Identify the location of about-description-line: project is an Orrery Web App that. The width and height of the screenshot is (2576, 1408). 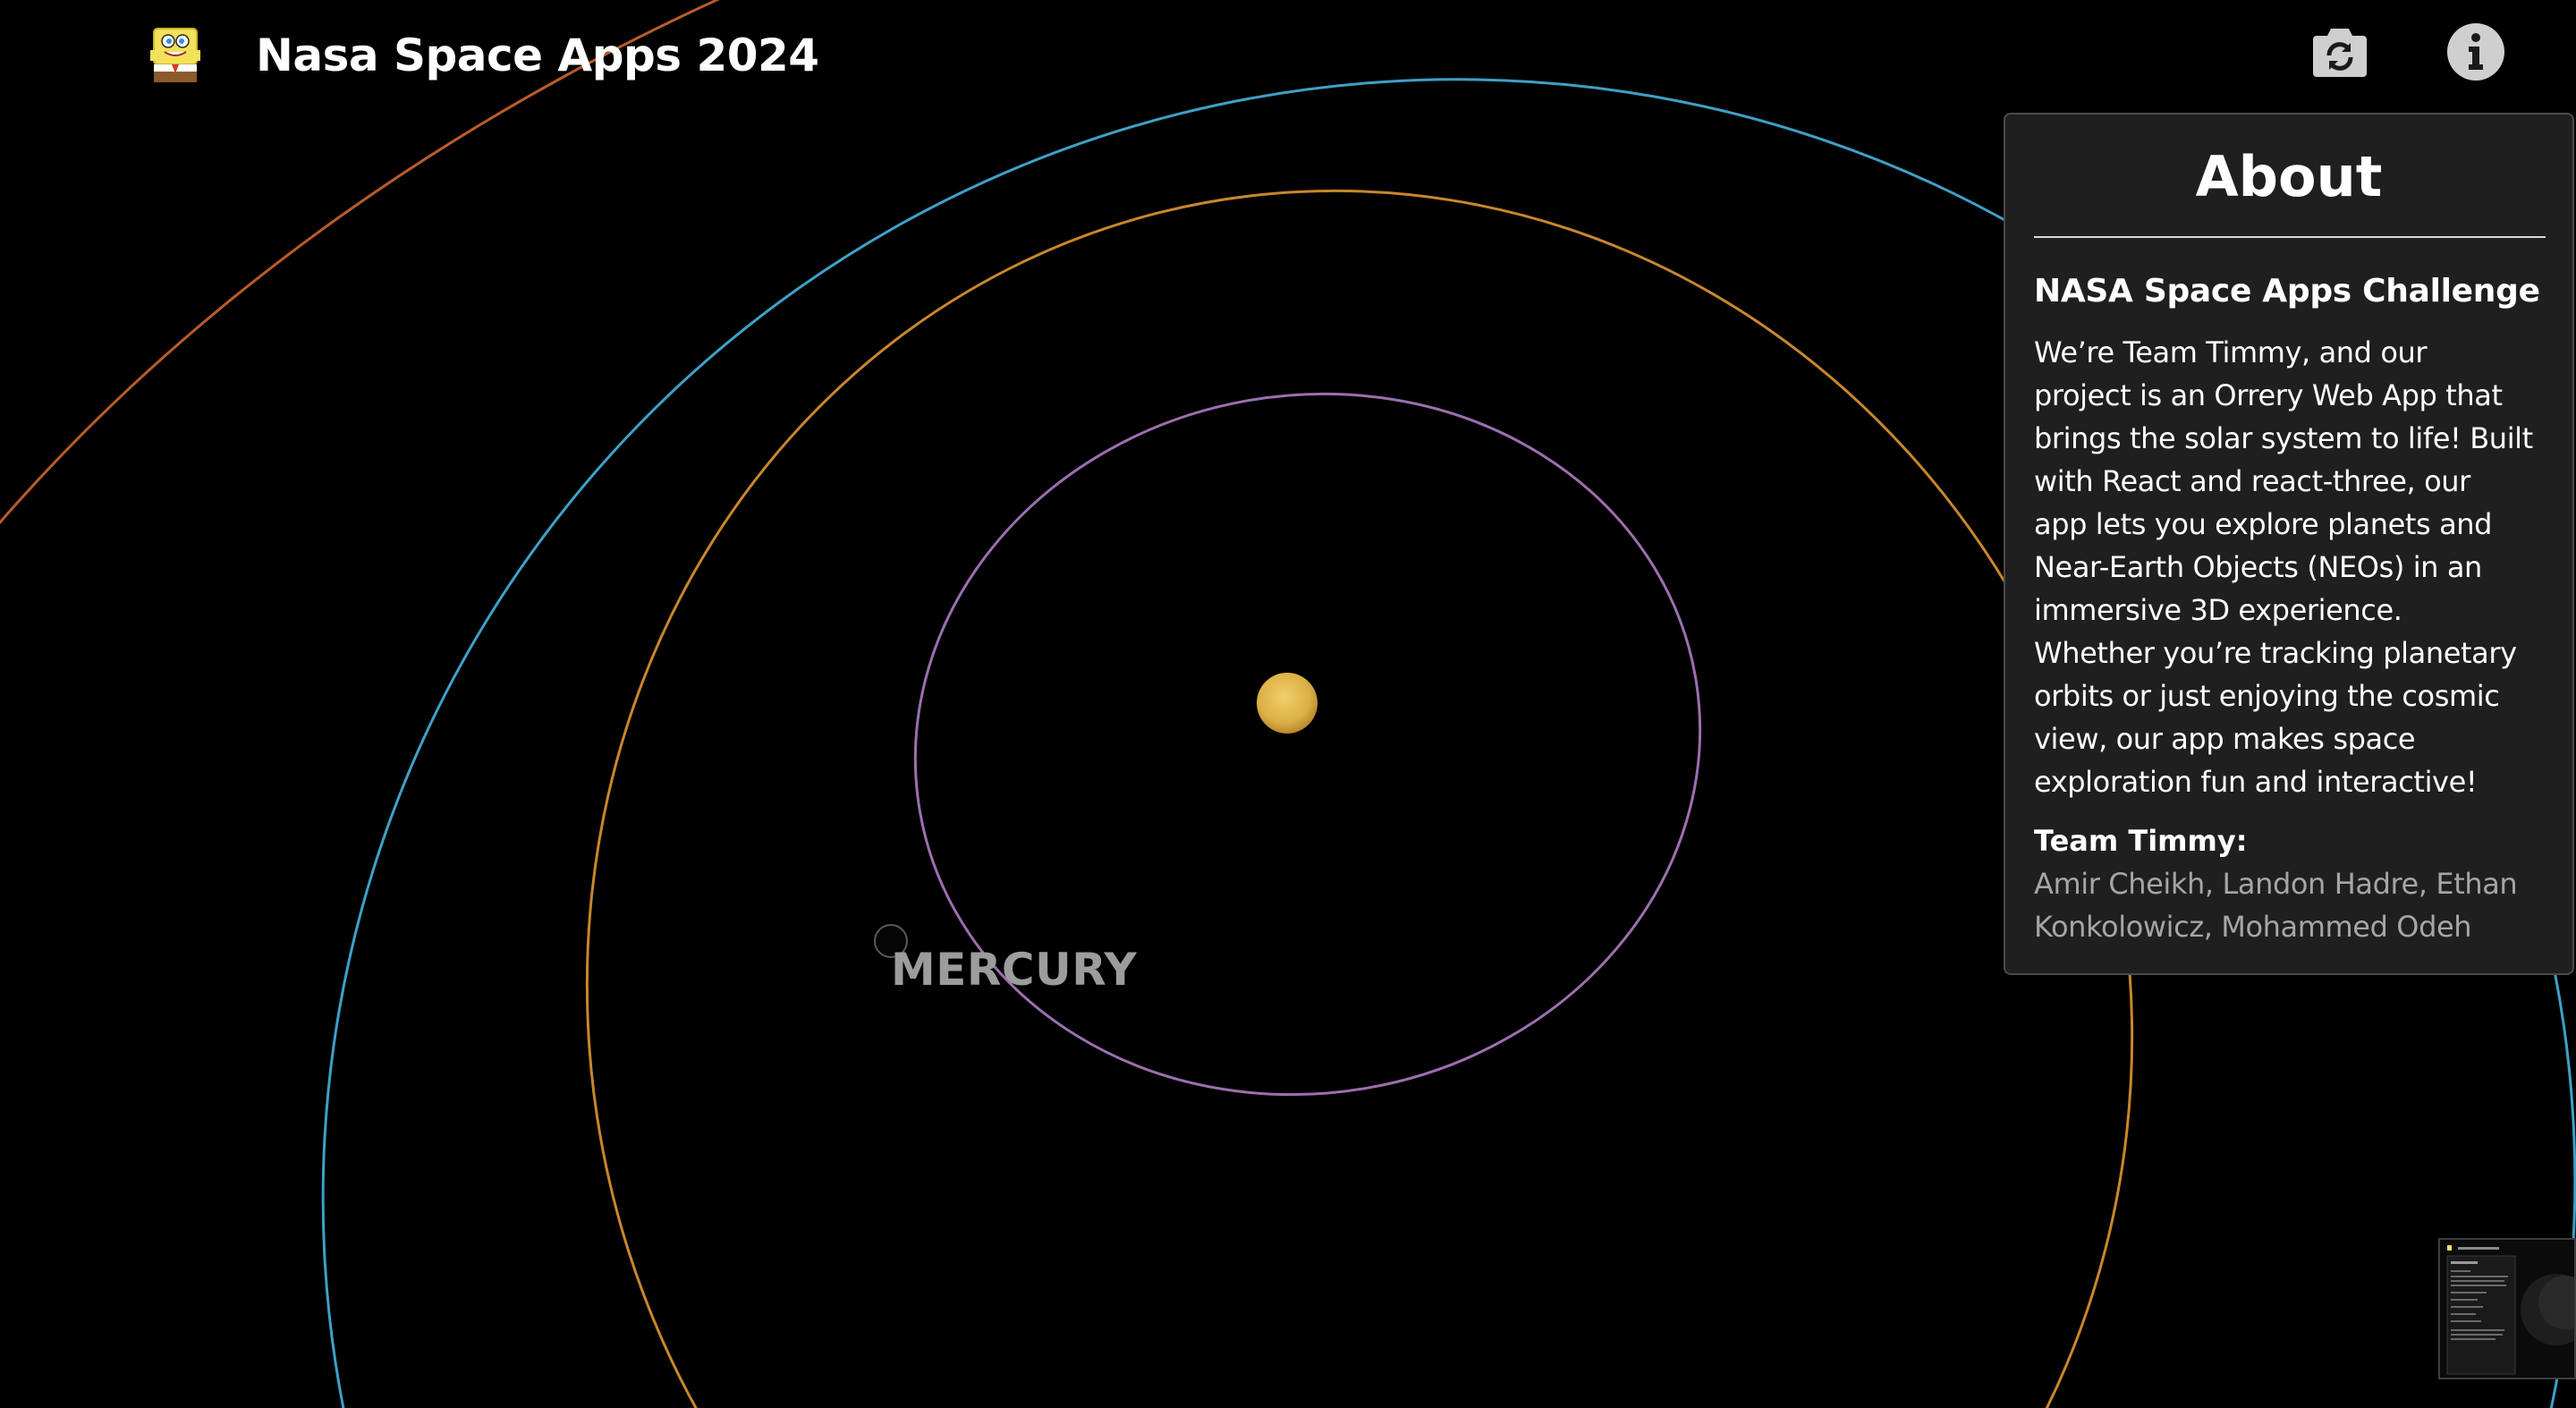
(2268, 395).